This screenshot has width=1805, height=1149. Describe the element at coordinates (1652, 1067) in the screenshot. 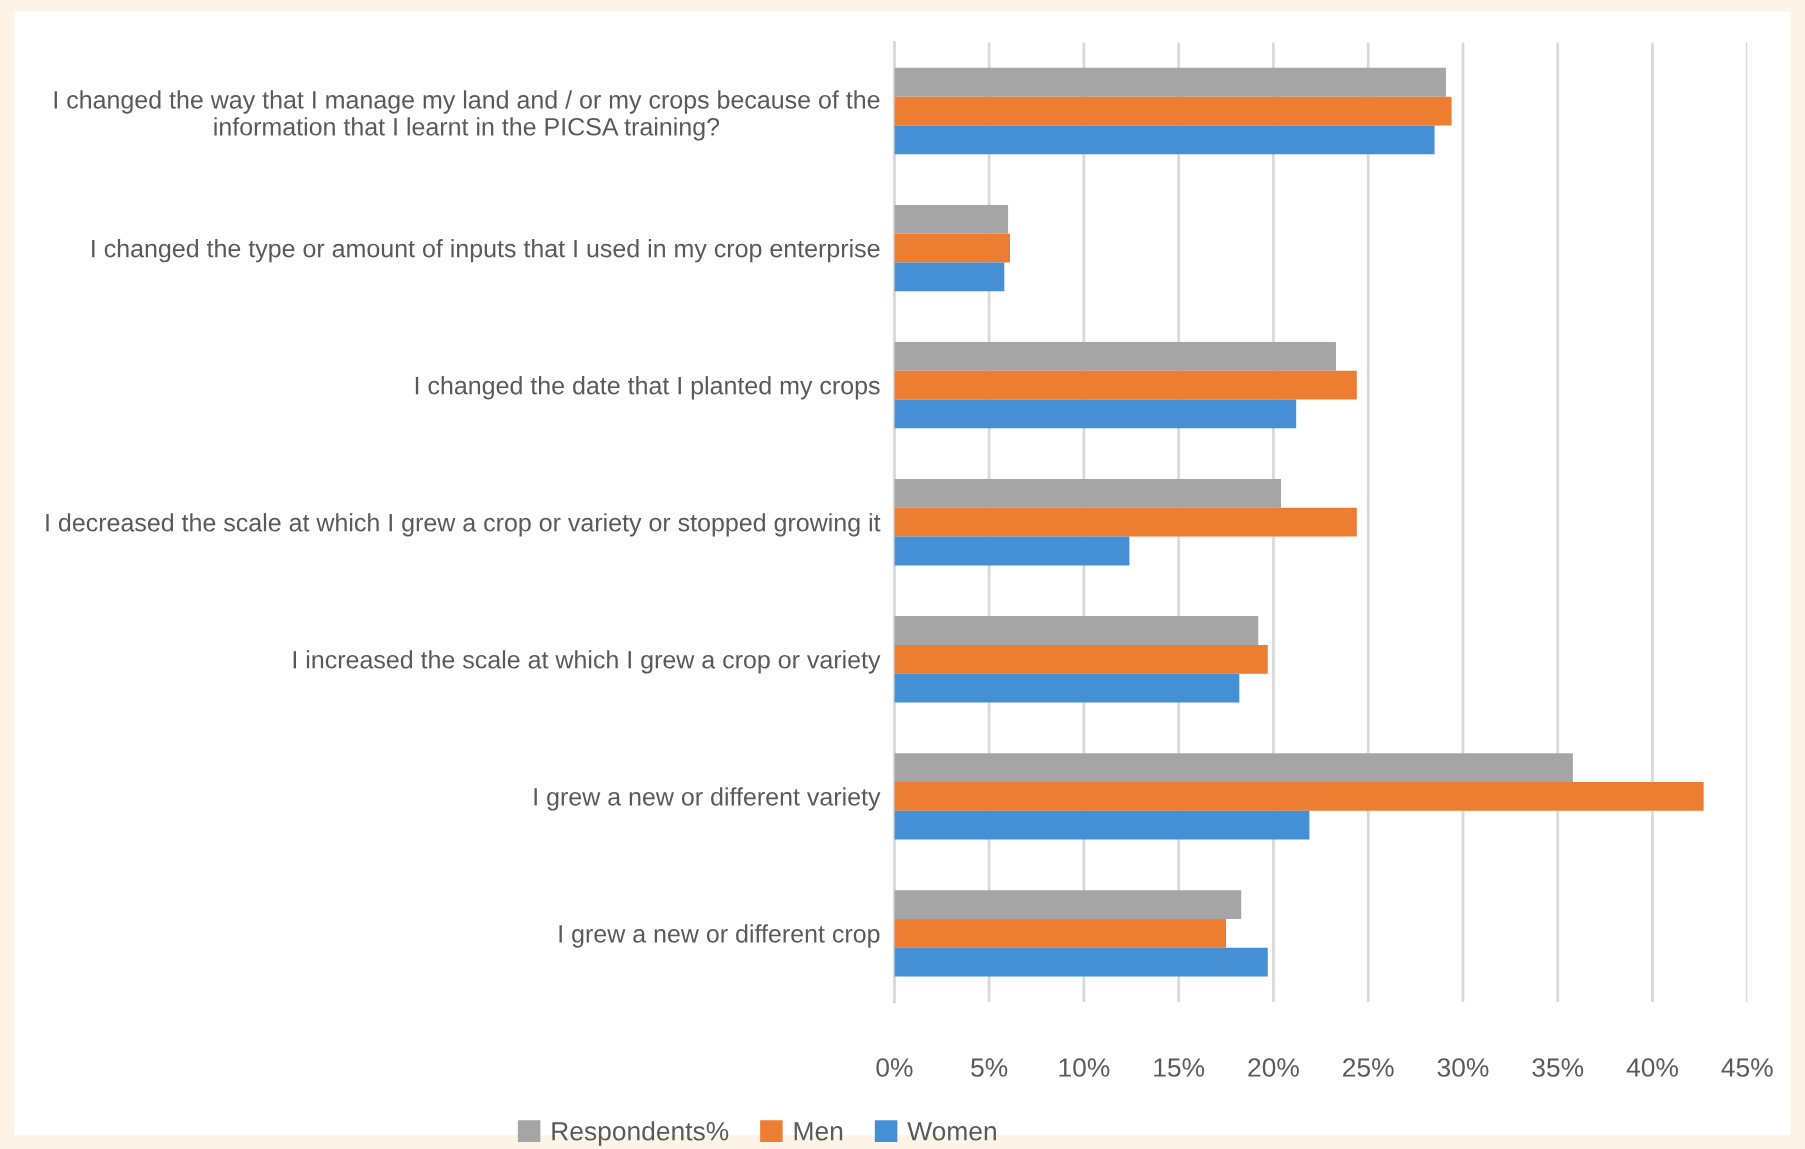

I see `x-tick-label: 40%` at that location.